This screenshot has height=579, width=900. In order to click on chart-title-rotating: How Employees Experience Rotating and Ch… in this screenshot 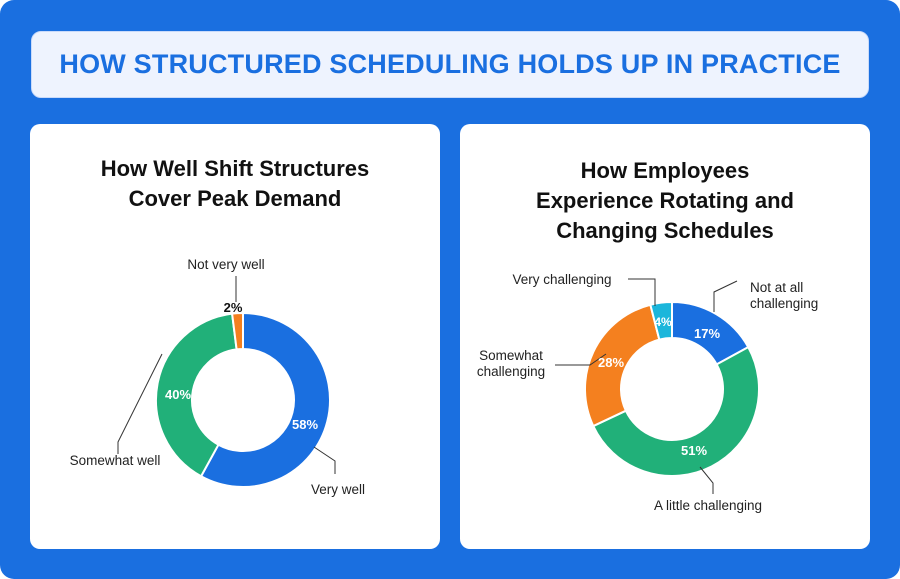, I will do `click(665, 201)`.